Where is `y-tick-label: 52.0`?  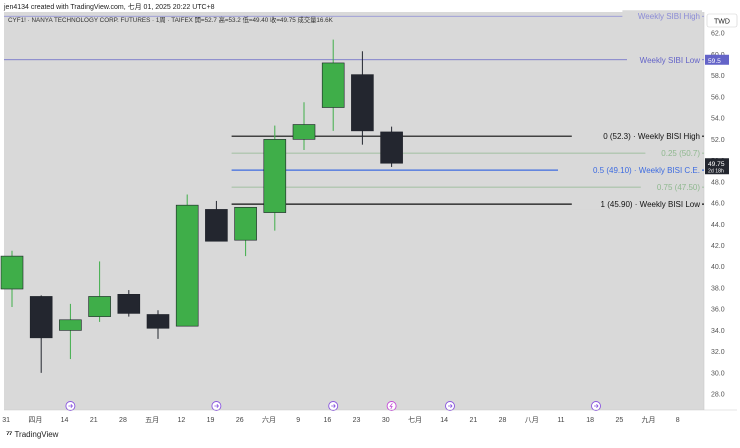
y-tick-label: 52.0 is located at coordinates (718, 140).